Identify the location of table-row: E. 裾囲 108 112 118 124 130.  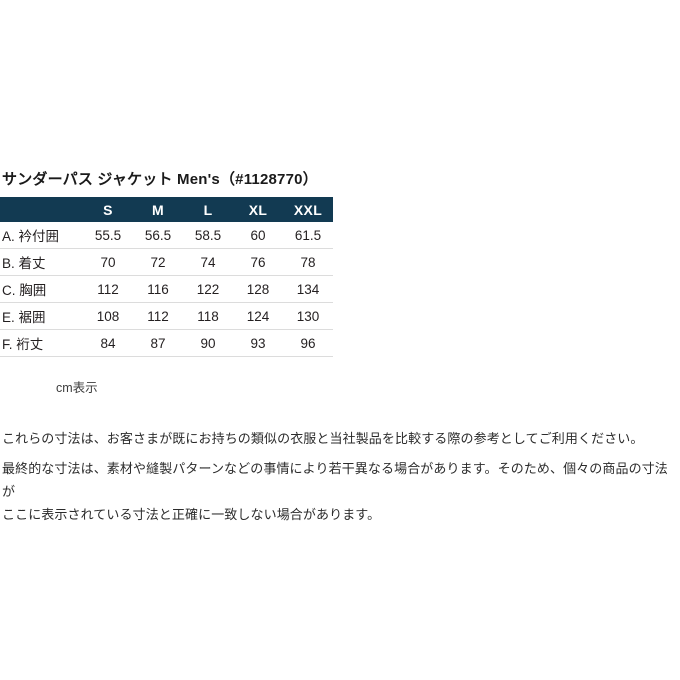
(166, 316).